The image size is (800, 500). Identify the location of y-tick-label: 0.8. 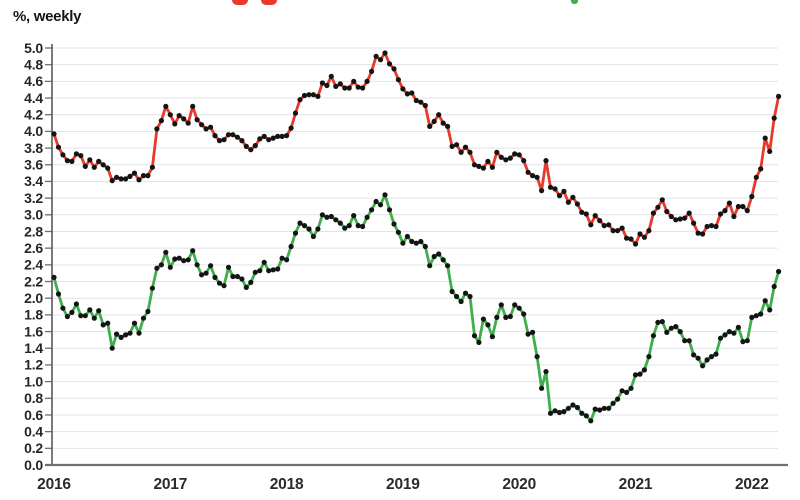
(33, 398).